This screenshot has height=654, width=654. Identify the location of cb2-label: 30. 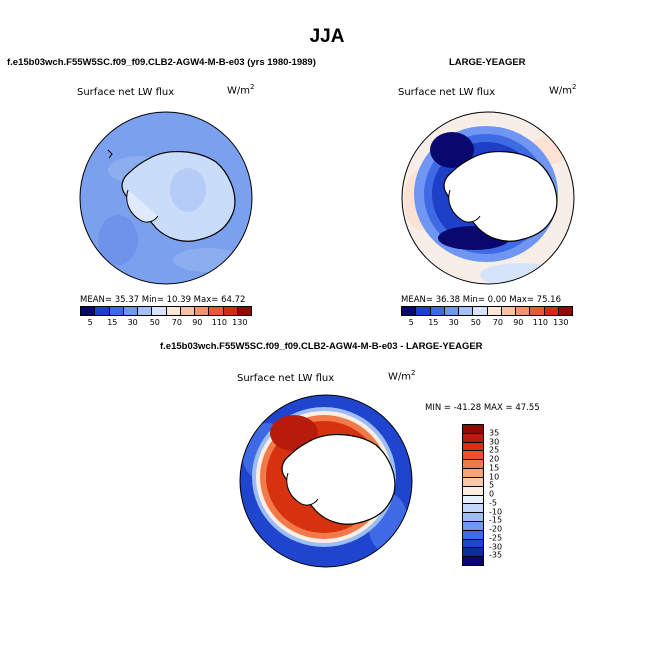
(453, 322).